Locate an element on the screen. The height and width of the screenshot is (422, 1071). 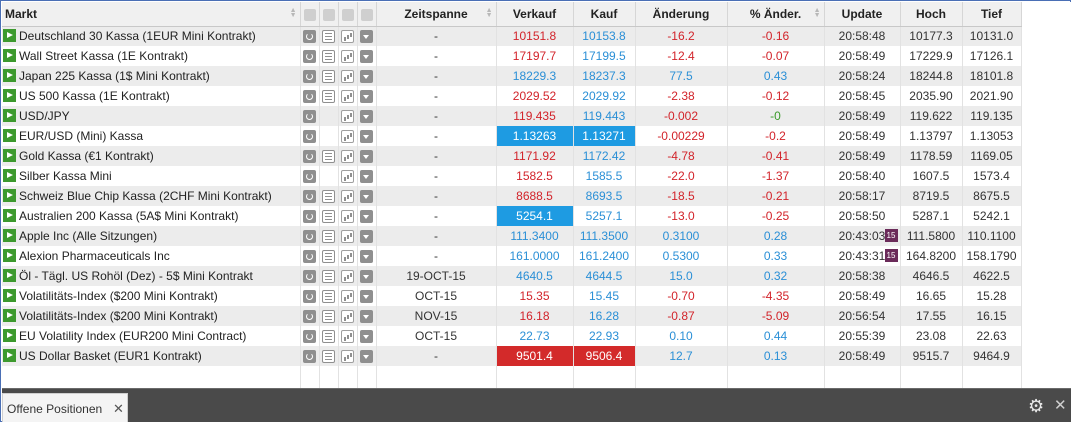
market-name: Volatilitäts-Index ($200 Mini Kontrakt) is located at coordinates (118, 315).